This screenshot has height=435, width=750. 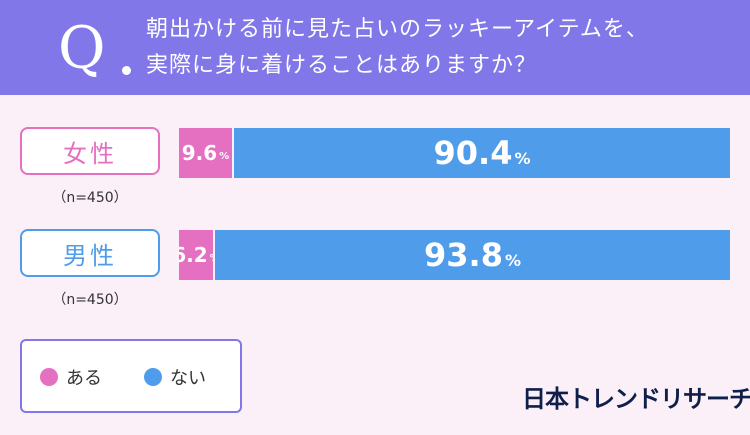 I want to click on bar-yes-female: 9.6%, so click(x=205, y=153).